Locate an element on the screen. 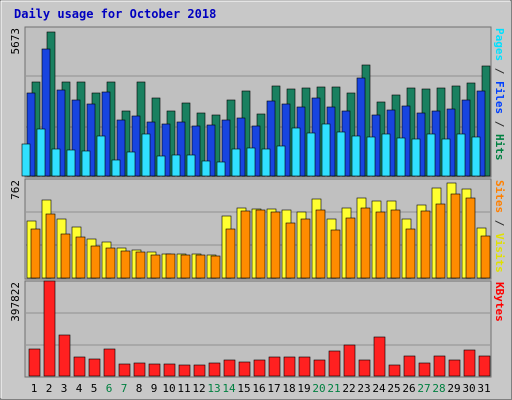 The height and width of the screenshot is (400, 512). x-tick-label: 22 is located at coordinates (348, 388).